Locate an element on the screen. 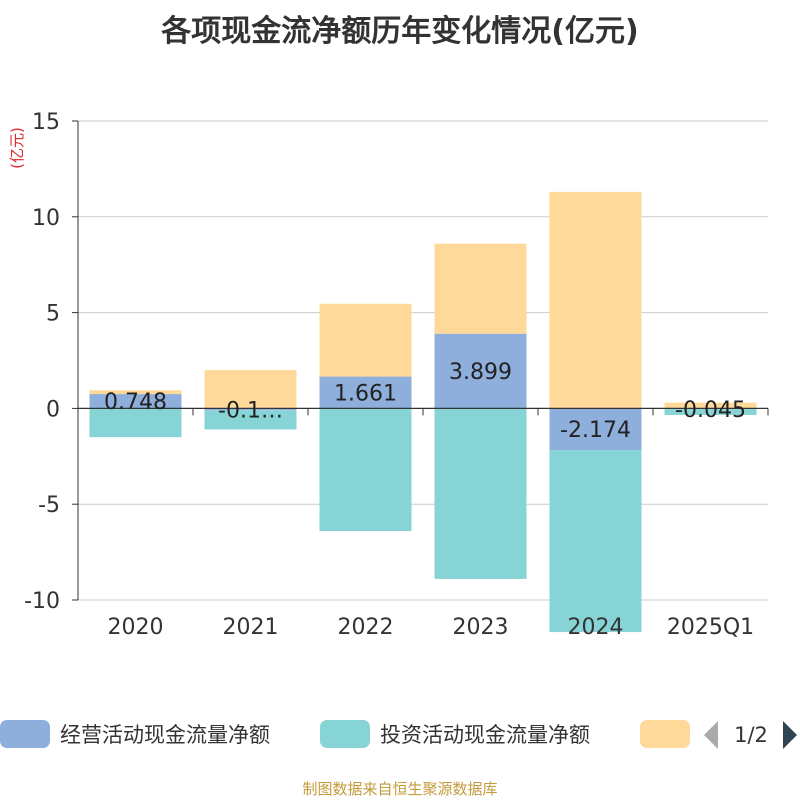 The width and height of the screenshot is (800, 800). legend-prev-arrow-icon is located at coordinates (711, 735).